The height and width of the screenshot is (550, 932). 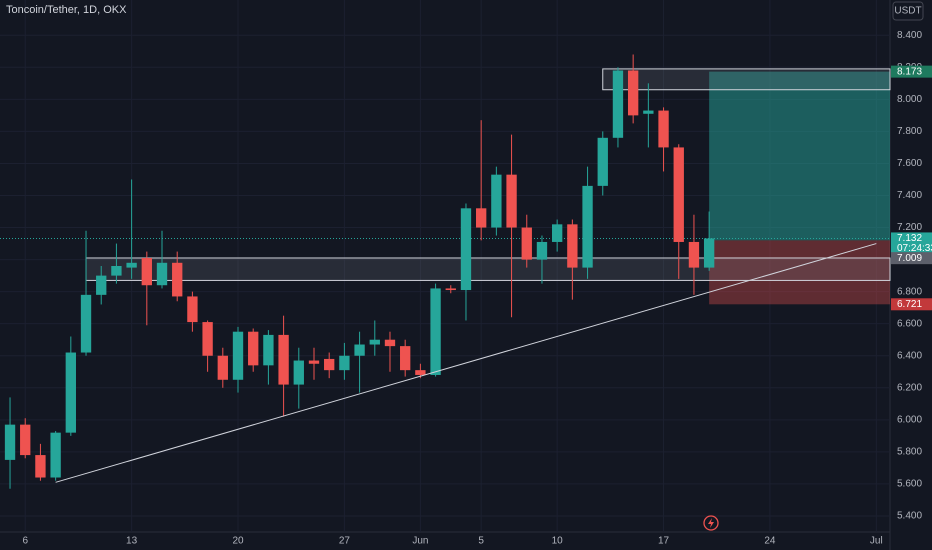 What do you see at coordinates (909, 35) in the screenshot?
I see `y-tick-label: 8.400` at bounding box center [909, 35].